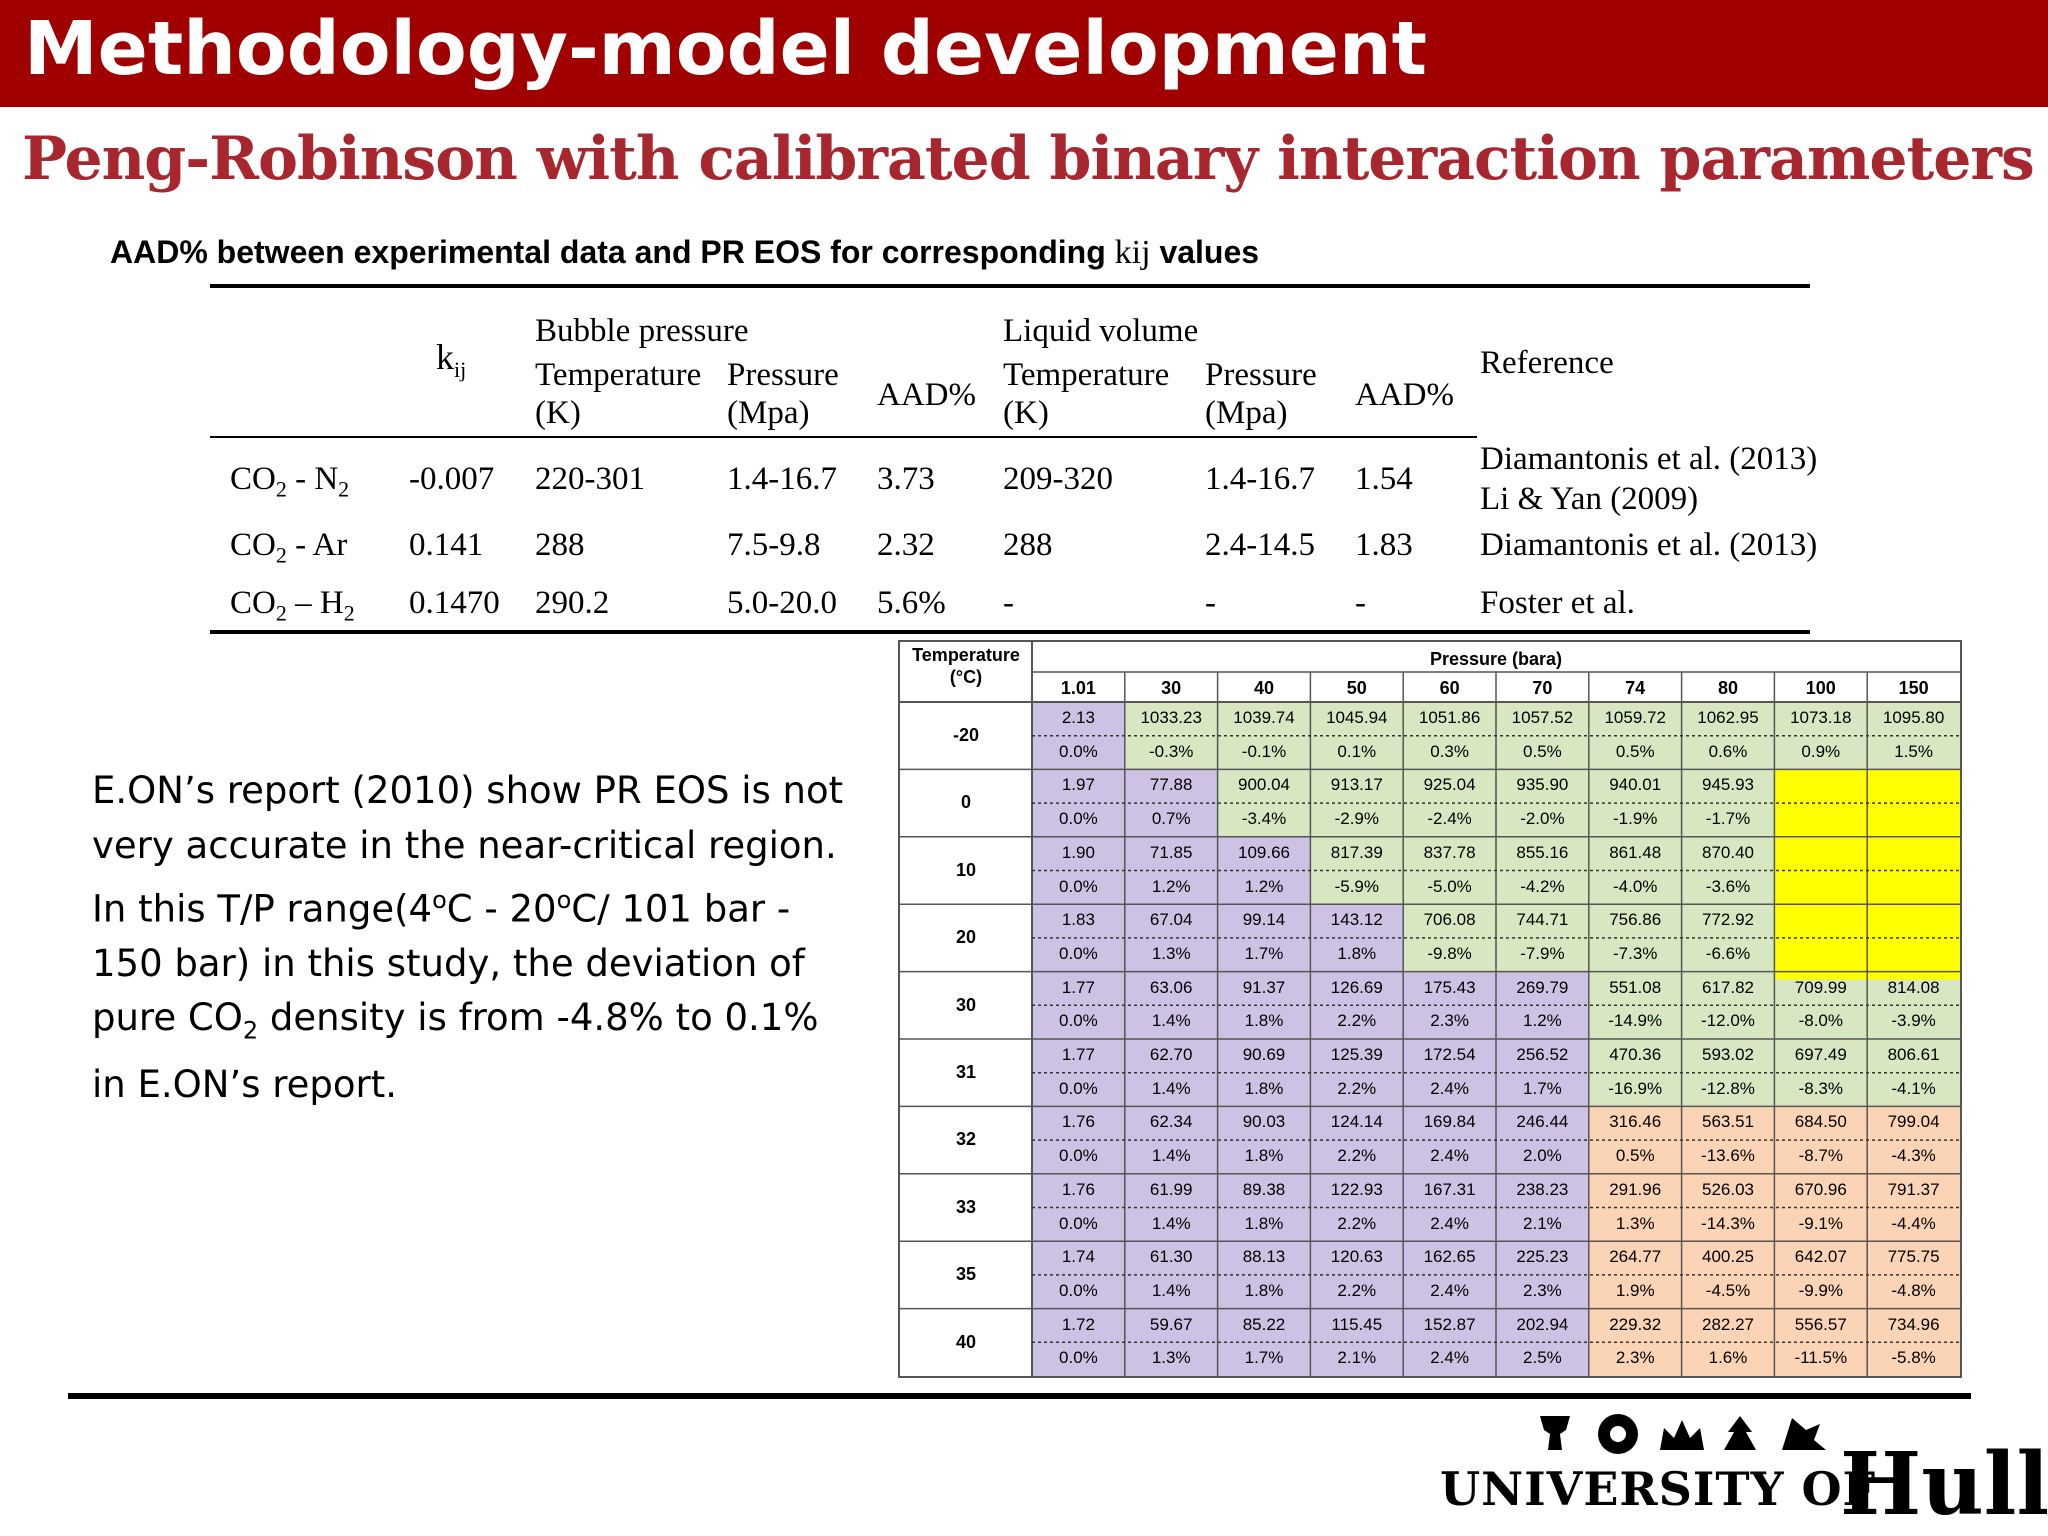 This screenshot has height=1536, width=2048. What do you see at coordinates (1101, 331) in the screenshot?
I see `group-liquid-volume: Liquid volume` at bounding box center [1101, 331].